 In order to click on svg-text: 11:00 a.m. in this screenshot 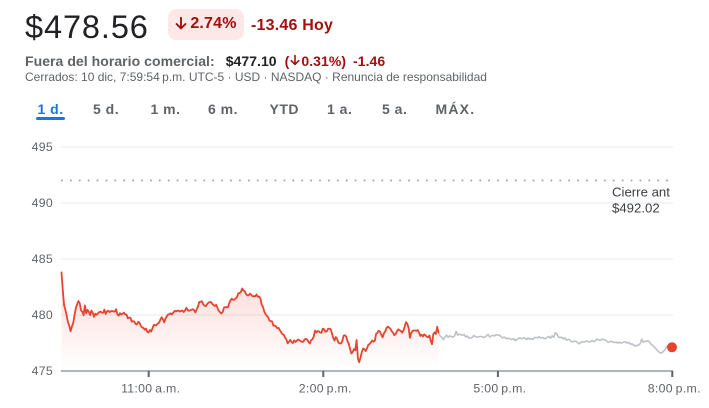, I will do `click(150, 389)`.